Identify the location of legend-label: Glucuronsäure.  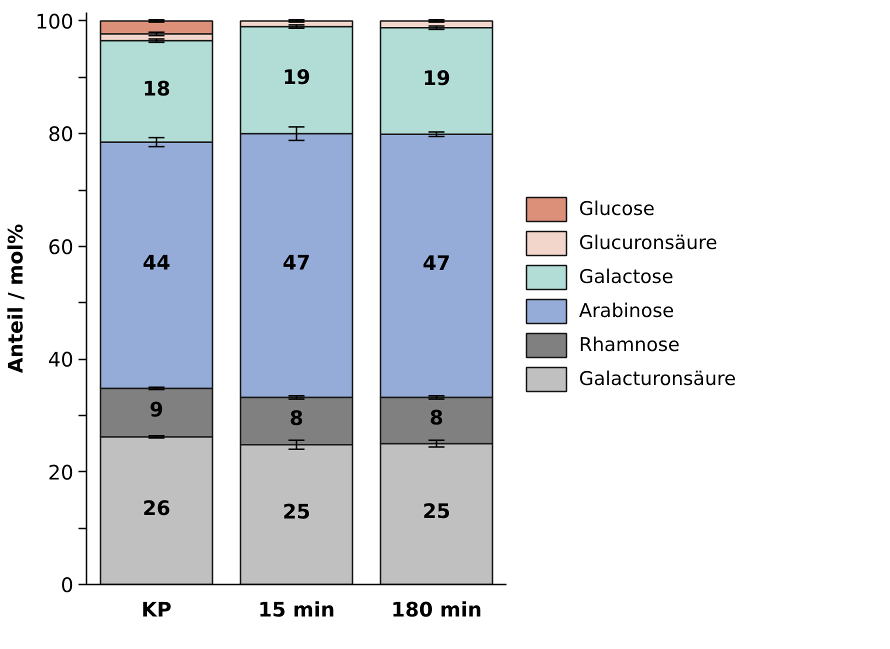
(648, 243).